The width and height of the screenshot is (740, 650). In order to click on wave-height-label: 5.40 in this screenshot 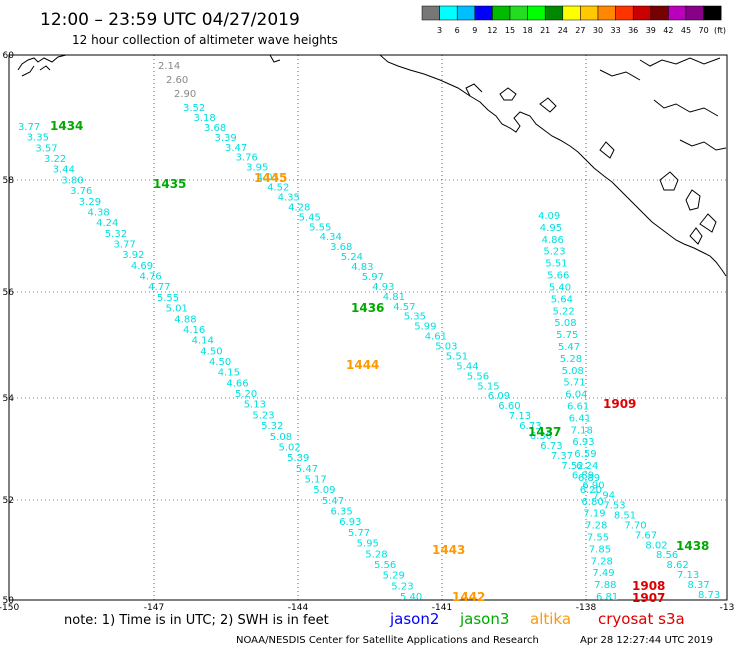, I will do `click(411, 597)`.